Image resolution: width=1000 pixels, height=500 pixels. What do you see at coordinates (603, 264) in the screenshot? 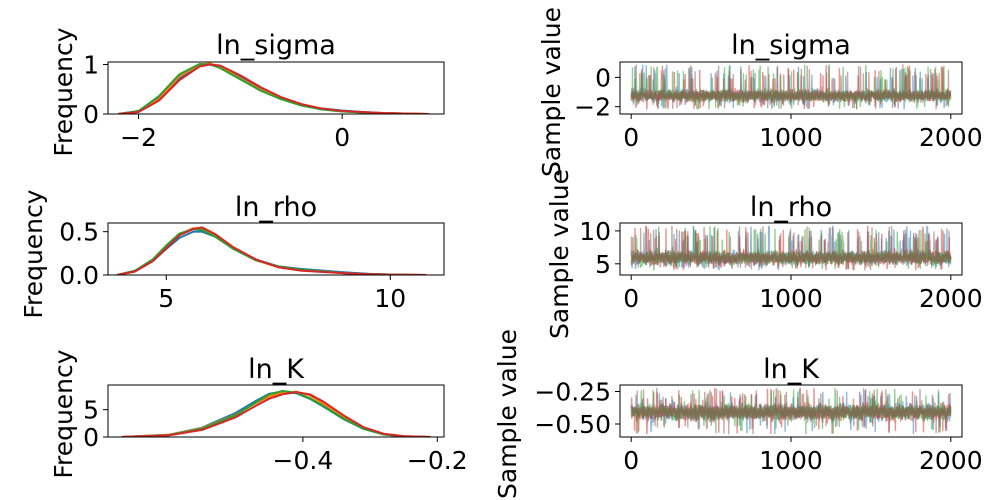
I see `trace-ln-rho-y-tick-label: 5` at bounding box center [603, 264].